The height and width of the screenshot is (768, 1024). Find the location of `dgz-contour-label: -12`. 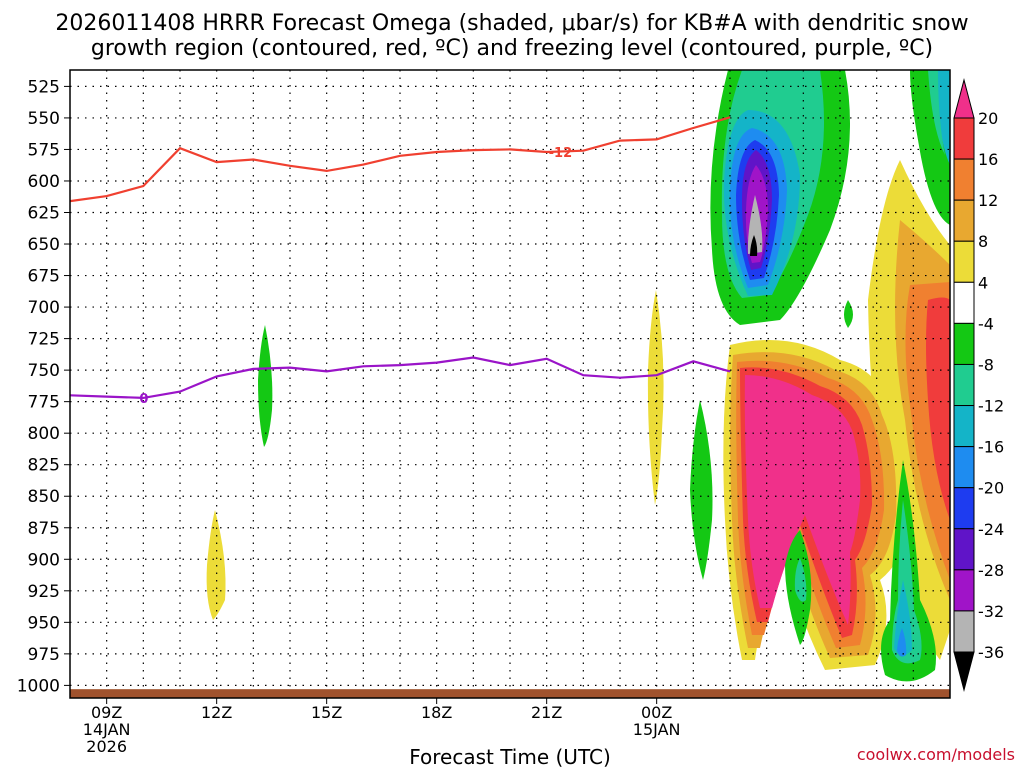

dgz-contour-label: -12 is located at coordinates (561, 153).